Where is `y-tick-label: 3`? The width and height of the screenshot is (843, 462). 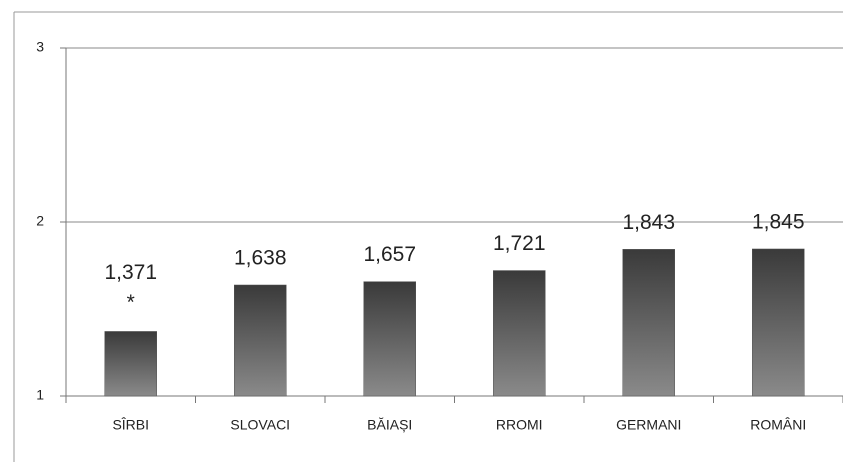 y-tick-label: 3 is located at coordinates (40, 47).